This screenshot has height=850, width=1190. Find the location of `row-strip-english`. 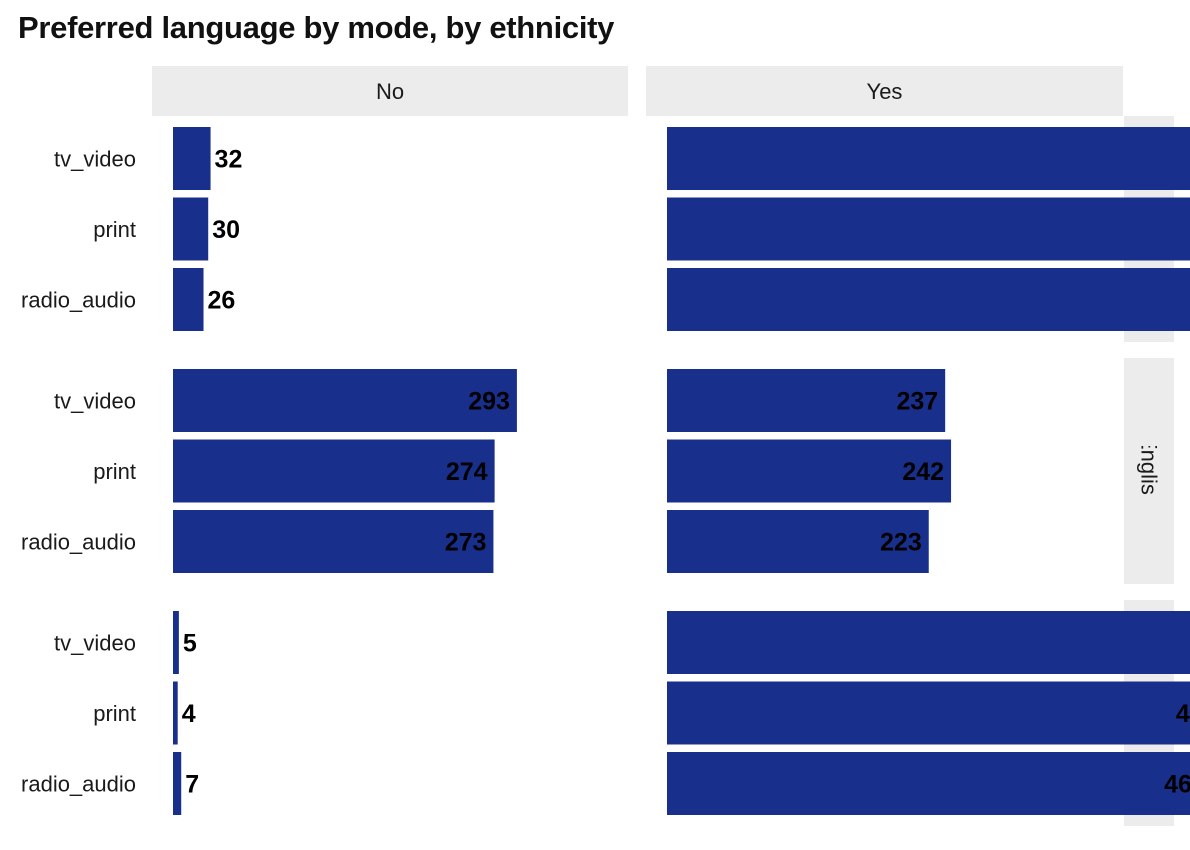

row-strip-english is located at coordinates (1149, 471).